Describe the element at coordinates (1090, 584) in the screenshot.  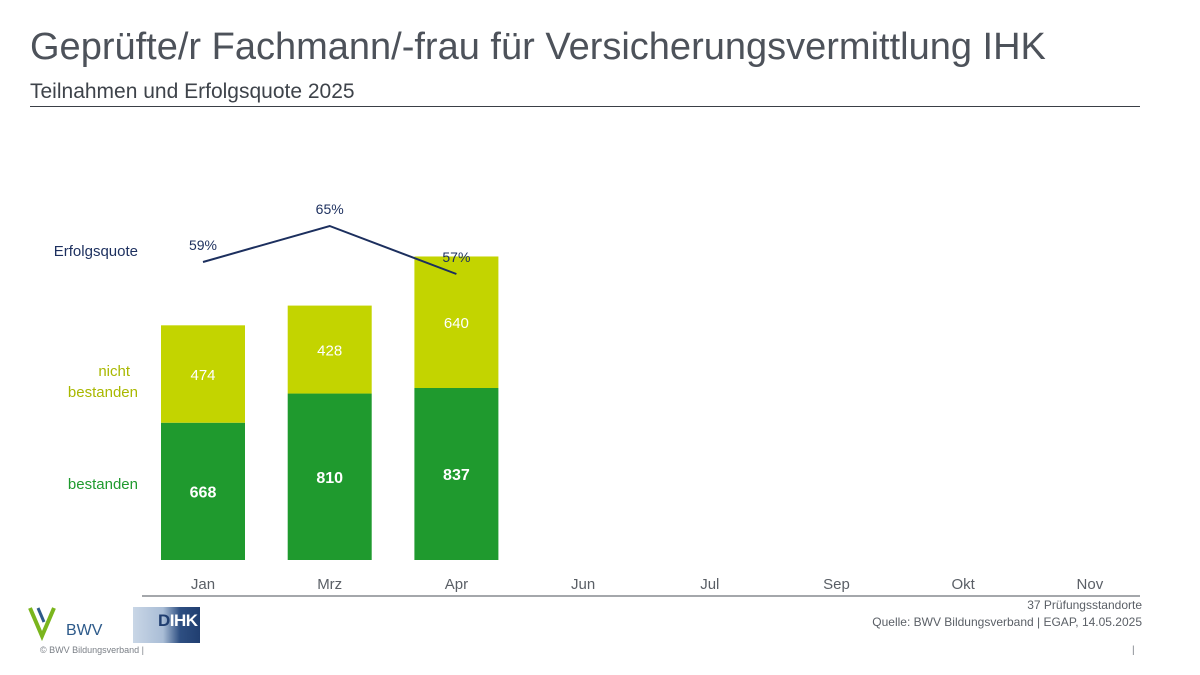
I see `x-tick-label: Nov` at that location.